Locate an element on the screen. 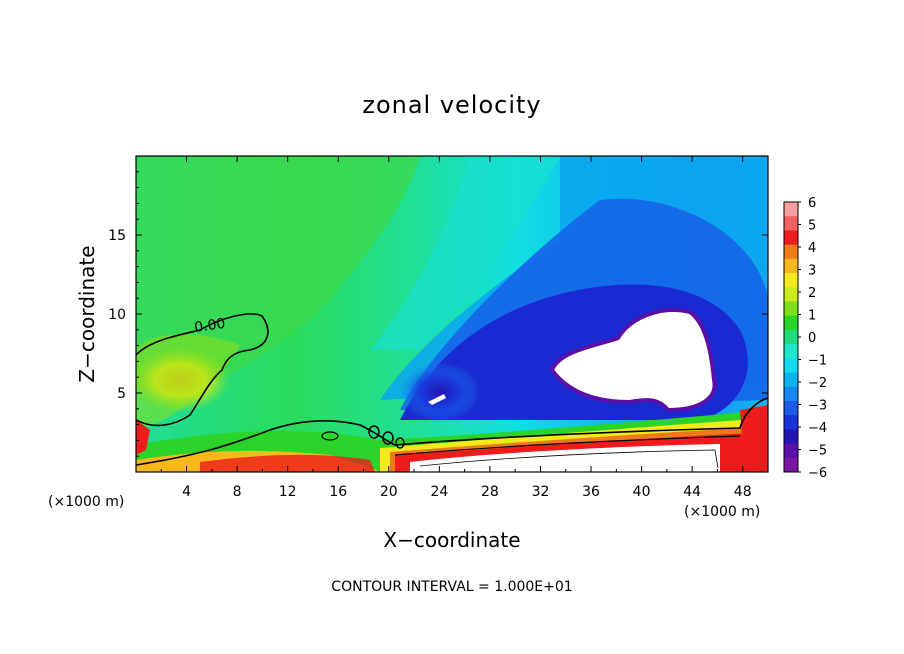  x-tick-label: 8 is located at coordinates (237, 492).